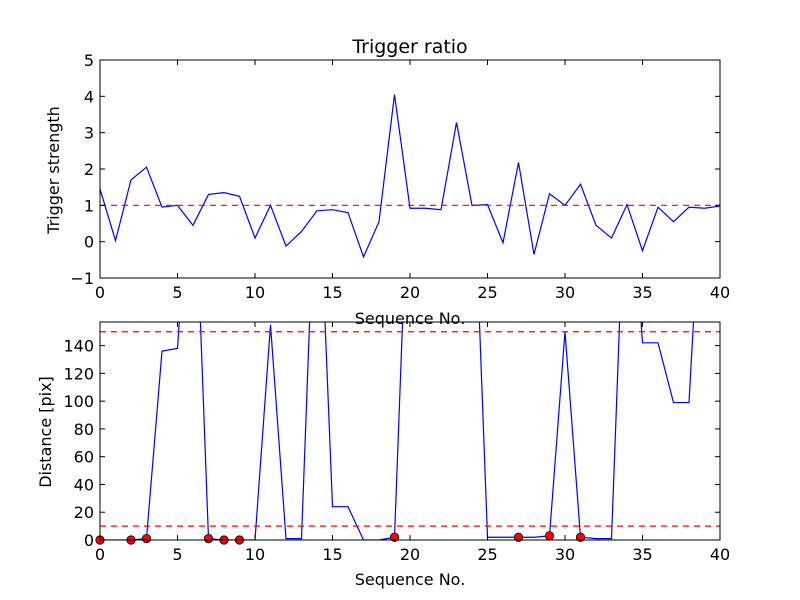  I want to click on y-tick-label: 5, so click(89, 60).